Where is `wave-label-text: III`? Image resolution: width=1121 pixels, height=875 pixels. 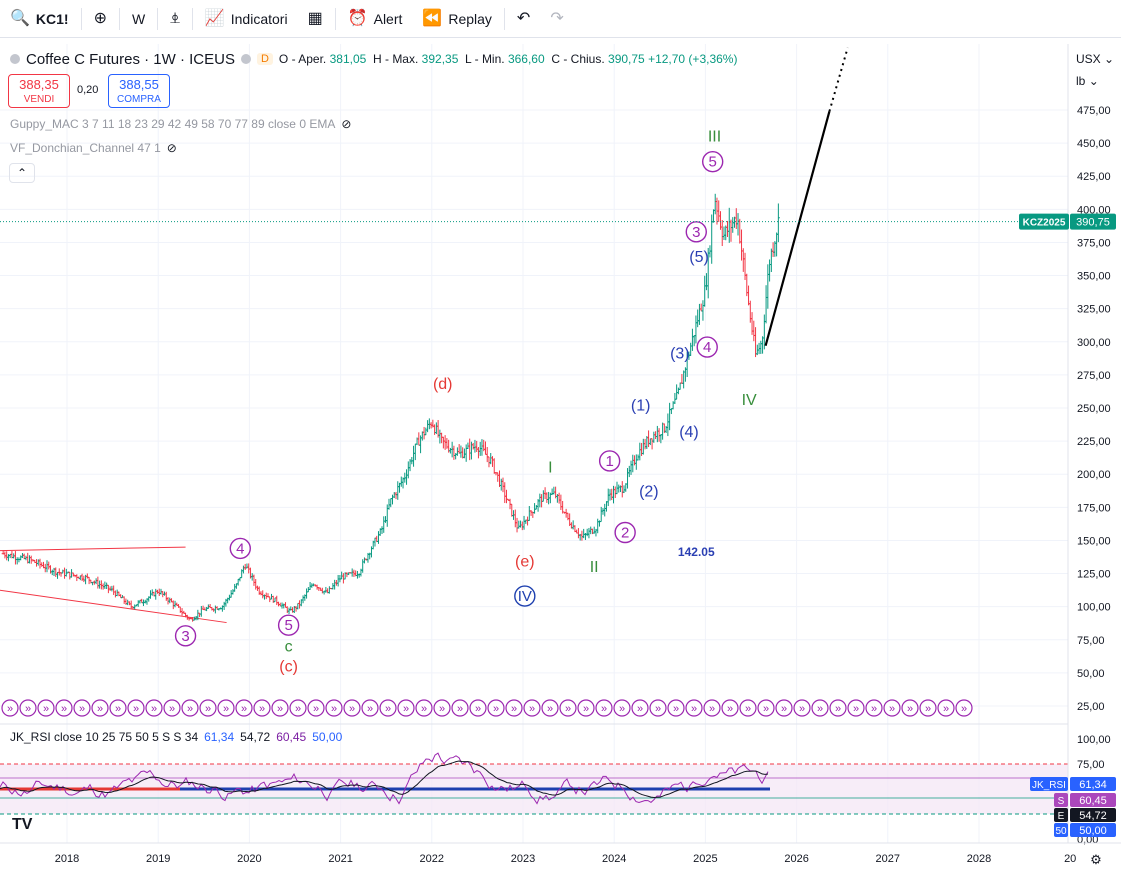 wave-label-text: III is located at coordinates (714, 136).